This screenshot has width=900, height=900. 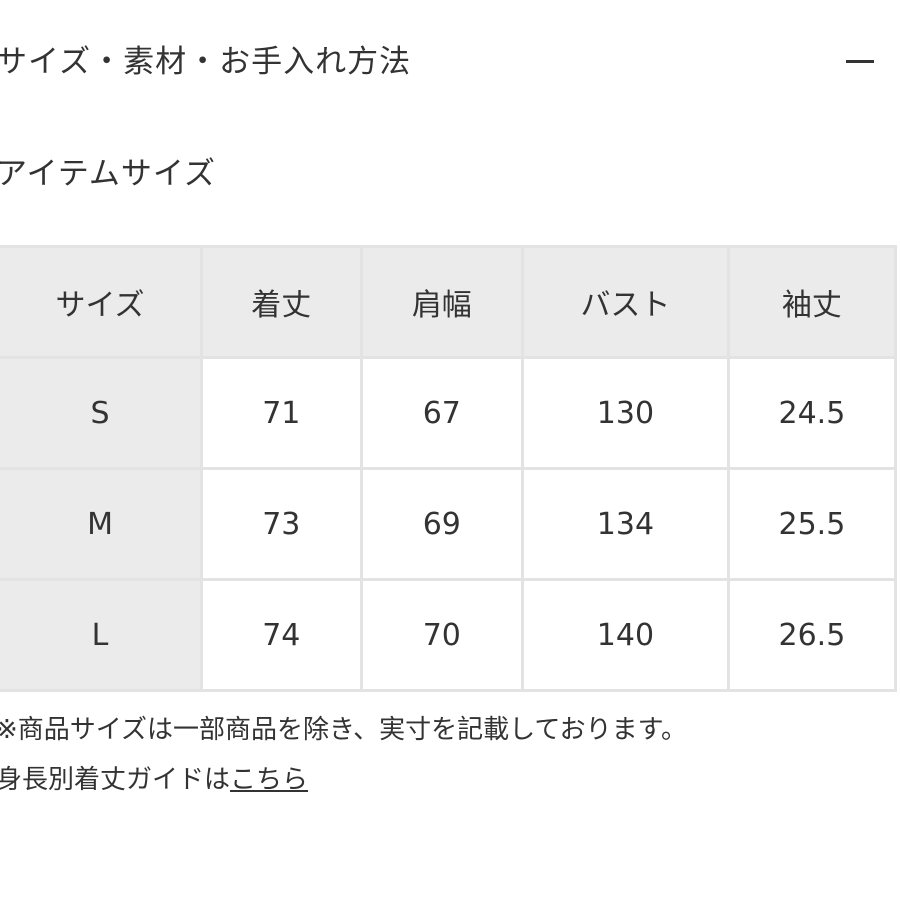 What do you see at coordinates (442, 302) in the screenshot?
I see `header-cell: 肩幅` at bounding box center [442, 302].